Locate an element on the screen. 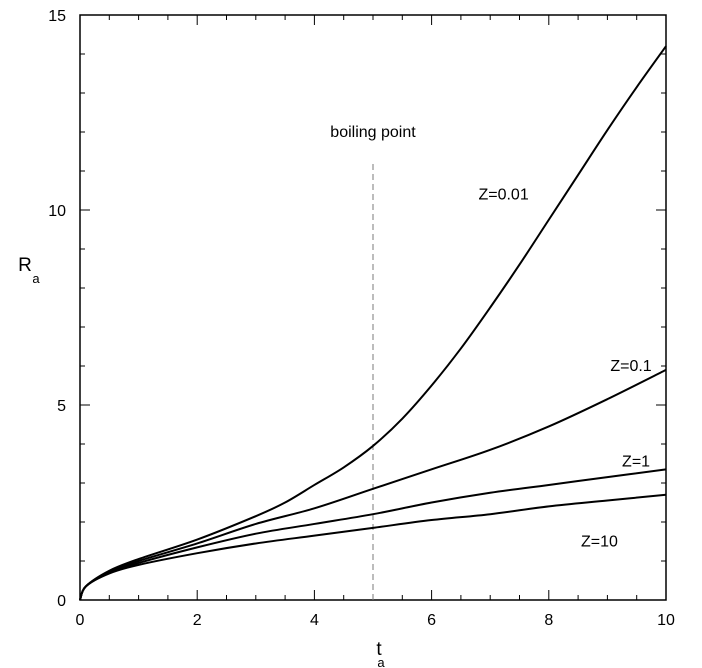 Image resolution: width=702 pixels, height=668 pixels. y-tick-label: 5 is located at coordinates (61, 406).